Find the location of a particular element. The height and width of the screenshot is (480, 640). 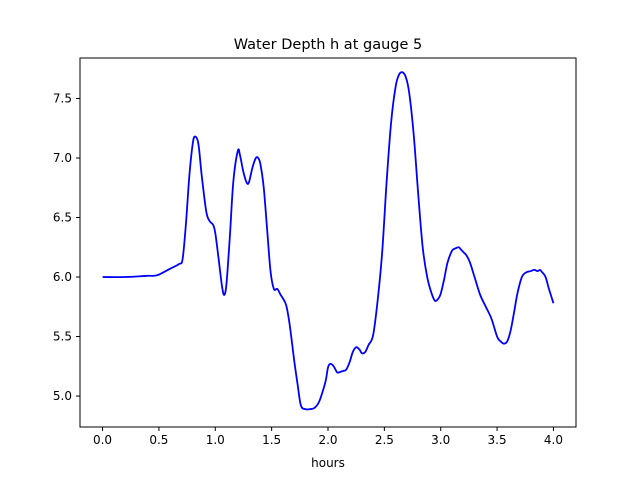

y-tick-label: 5.0 is located at coordinates (62, 396).